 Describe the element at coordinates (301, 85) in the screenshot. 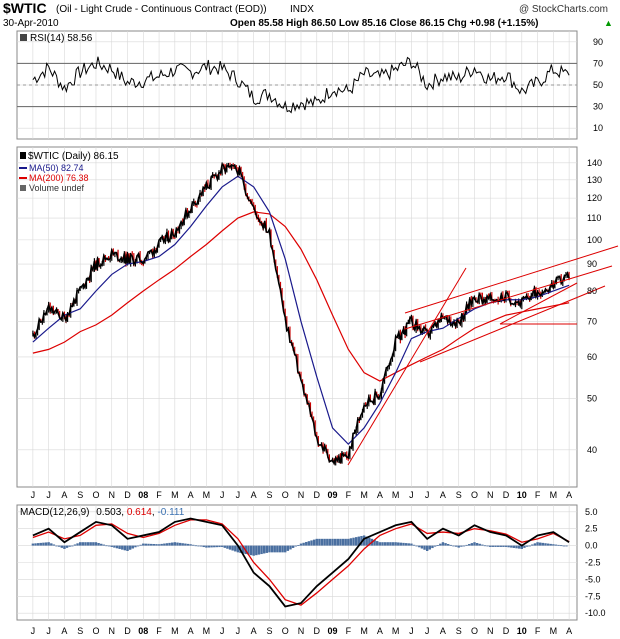

I see `rsi-line` at that location.